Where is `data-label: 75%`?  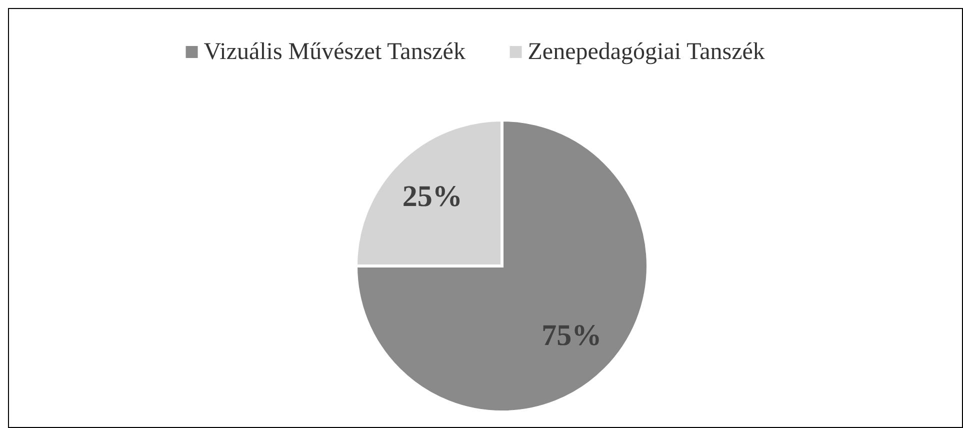
data-label: 75% is located at coordinates (572, 335).